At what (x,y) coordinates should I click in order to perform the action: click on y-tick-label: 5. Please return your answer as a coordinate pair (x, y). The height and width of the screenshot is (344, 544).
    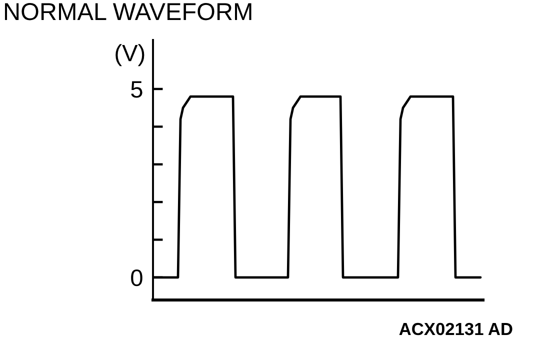
    Looking at the image, I should click on (136, 89).